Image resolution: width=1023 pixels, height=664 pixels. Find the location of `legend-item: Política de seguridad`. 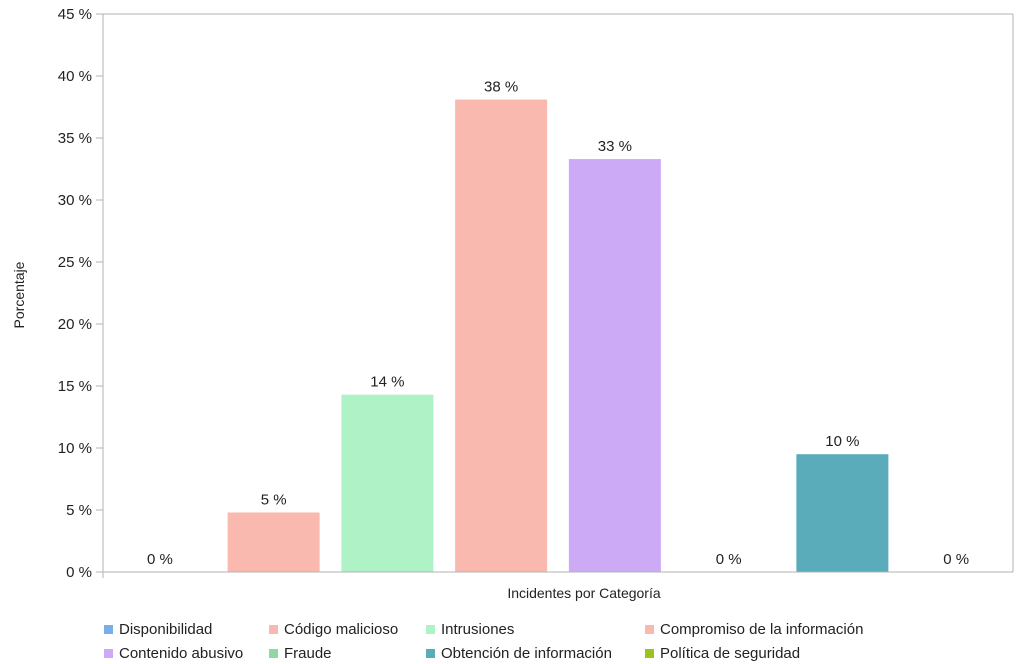

legend-item: Política de seguridad is located at coordinates (722, 654).